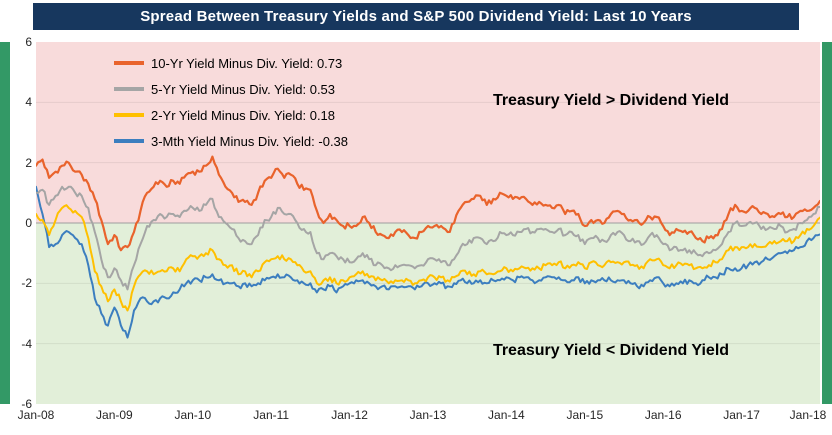  What do you see at coordinates (741, 415) in the screenshot?
I see `x-tick-label: Jan-17` at bounding box center [741, 415].